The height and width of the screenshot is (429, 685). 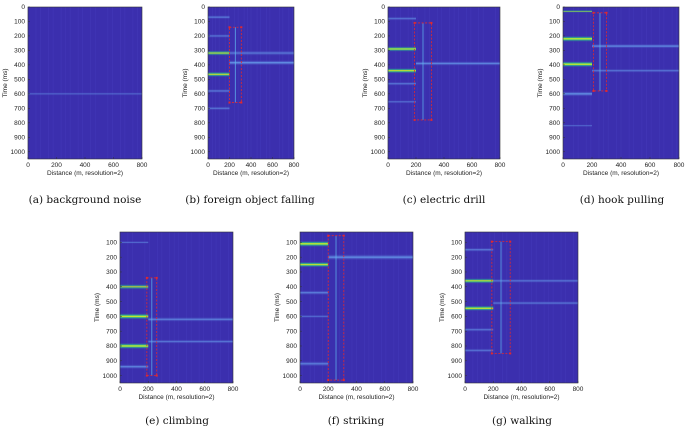 What do you see at coordinates (522, 421) in the screenshot?
I see `panel-caption: (g) walking` at bounding box center [522, 421].